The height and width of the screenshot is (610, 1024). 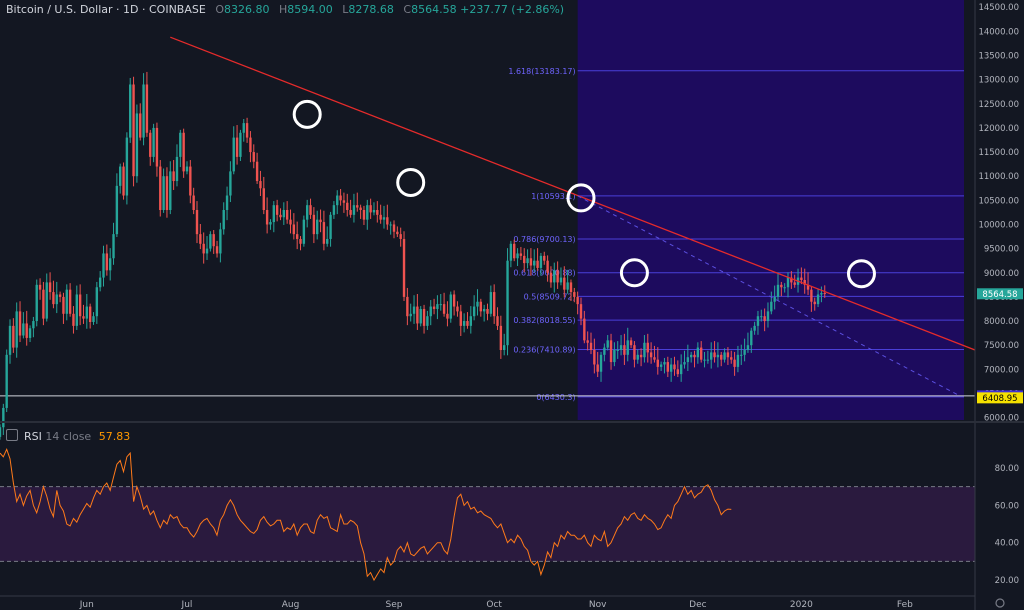 I want to click on price-label-text: 6408.95, so click(x=999, y=399).